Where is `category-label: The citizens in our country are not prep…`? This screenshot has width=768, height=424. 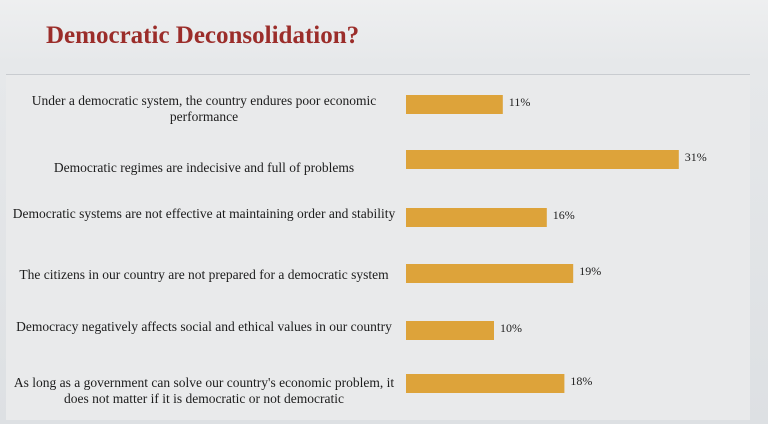 category-label: The citizens in our country are not prep… is located at coordinates (204, 274).